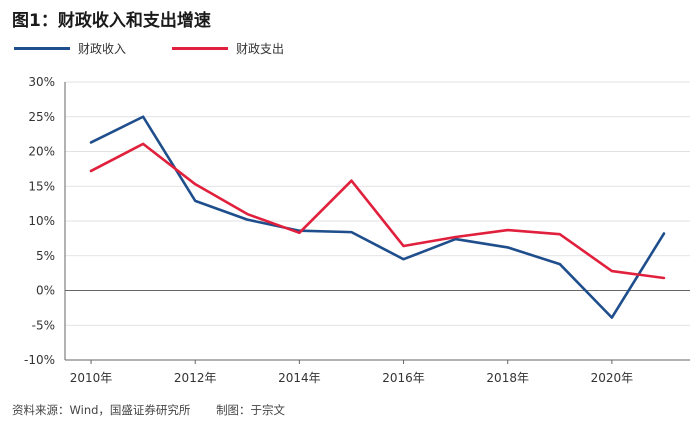 This screenshot has width=700, height=431. I want to click on author-note: 制图：于宗文, so click(251, 410).